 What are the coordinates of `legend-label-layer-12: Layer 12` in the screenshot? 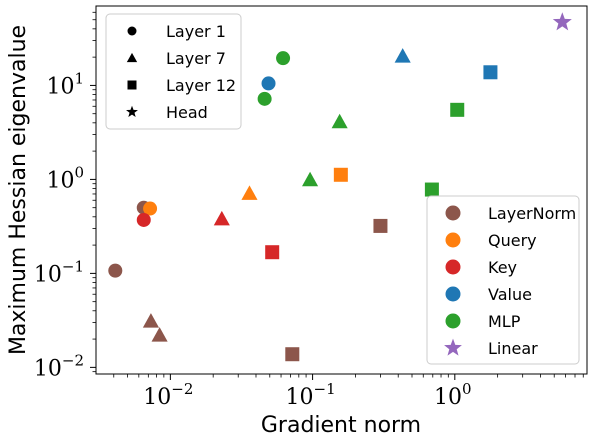 It's located at (201, 85).